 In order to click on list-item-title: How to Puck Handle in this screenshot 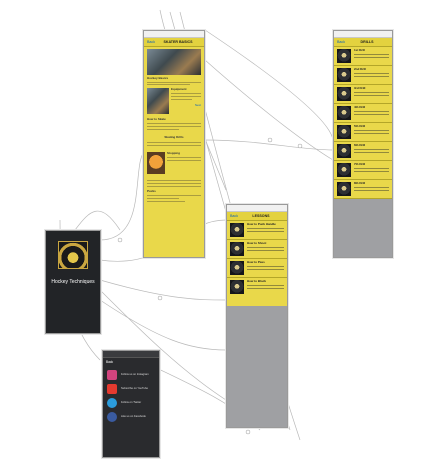, I will do `click(261, 224)`.